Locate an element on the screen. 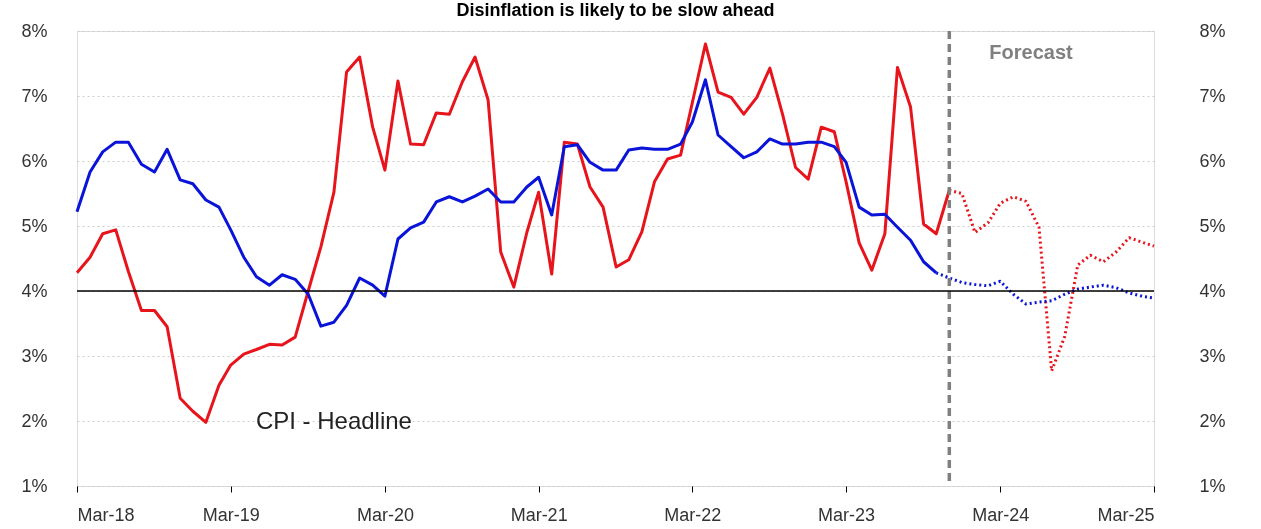 Image resolution: width=1261 pixels, height=529 pixels. x-tick-label: Mar-20 is located at coordinates (385, 514).